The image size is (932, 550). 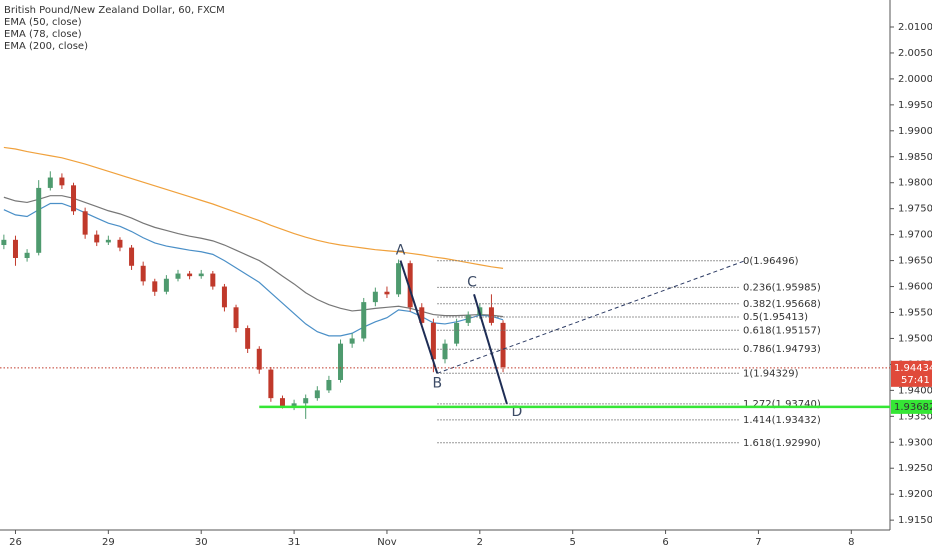 I want to click on x-tick-label: 8, so click(x=851, y=542).